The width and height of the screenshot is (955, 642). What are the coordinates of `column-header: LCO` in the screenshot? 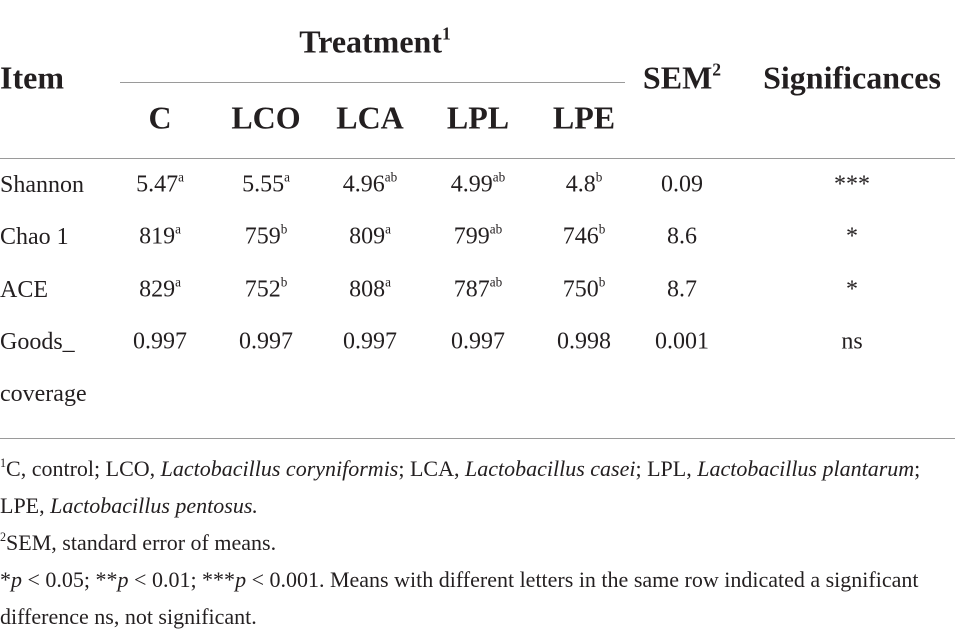 It's located at (266, 117).